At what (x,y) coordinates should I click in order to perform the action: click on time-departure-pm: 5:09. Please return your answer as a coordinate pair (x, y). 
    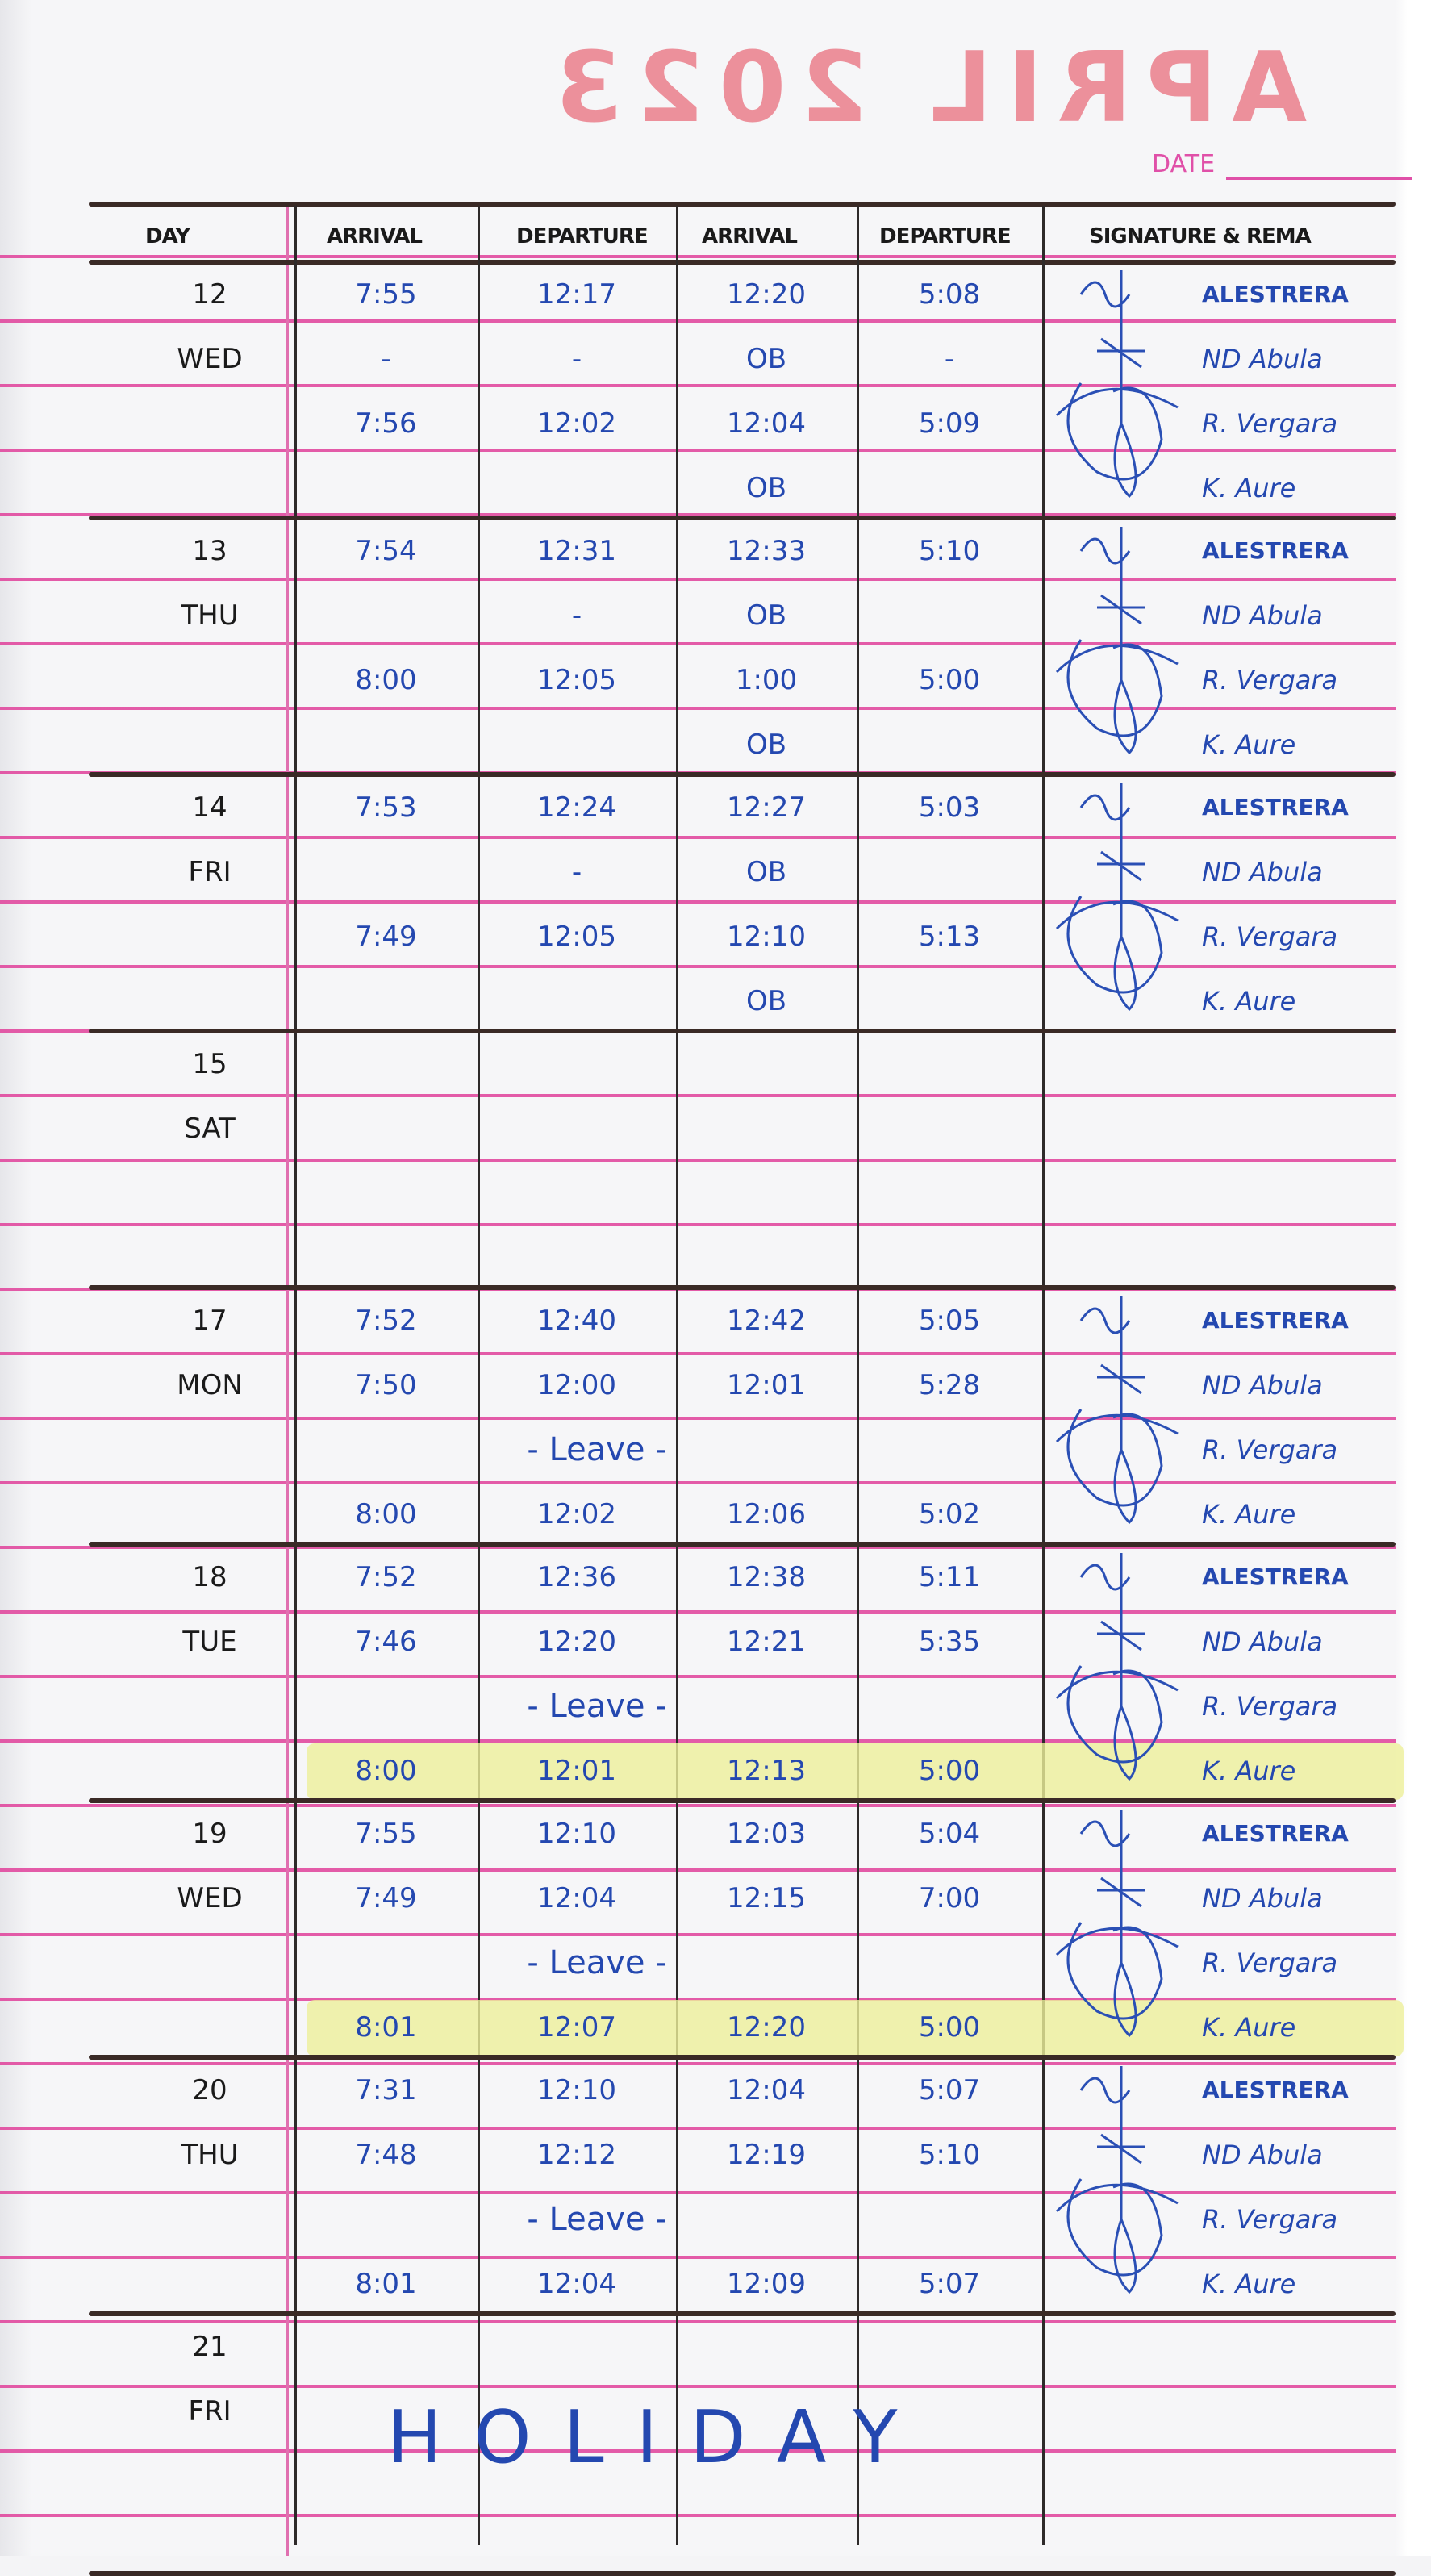
    Looking at the image, I should click on (949, 424).